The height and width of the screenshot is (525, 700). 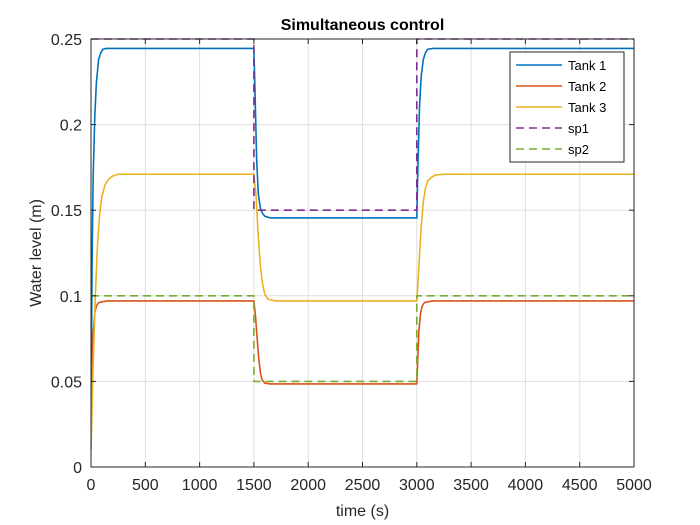 I want to click on legend-label: sp2, so click(x=578, y=149).